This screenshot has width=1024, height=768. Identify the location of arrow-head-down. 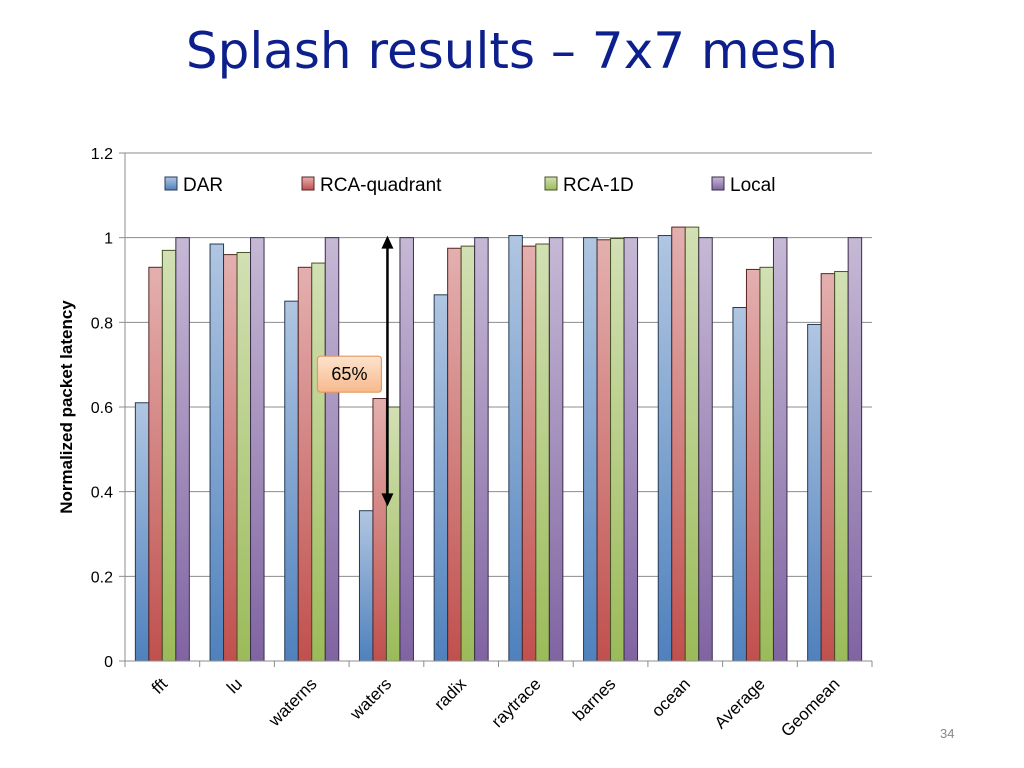
(387, 500).